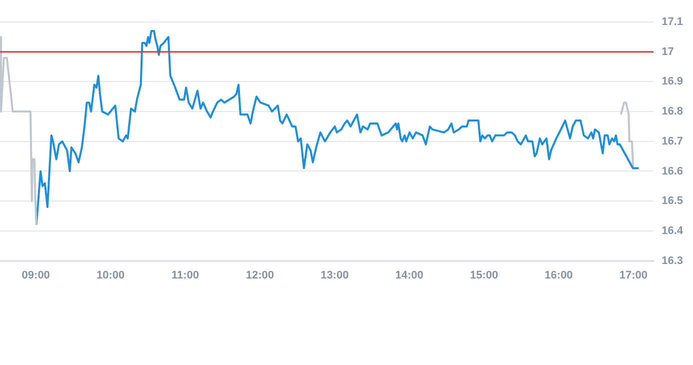 The image size is (693, 365). Describe the element at coordinates (673, 112) in the screenshot. I see `y-tick-label: 16.8` at that location.